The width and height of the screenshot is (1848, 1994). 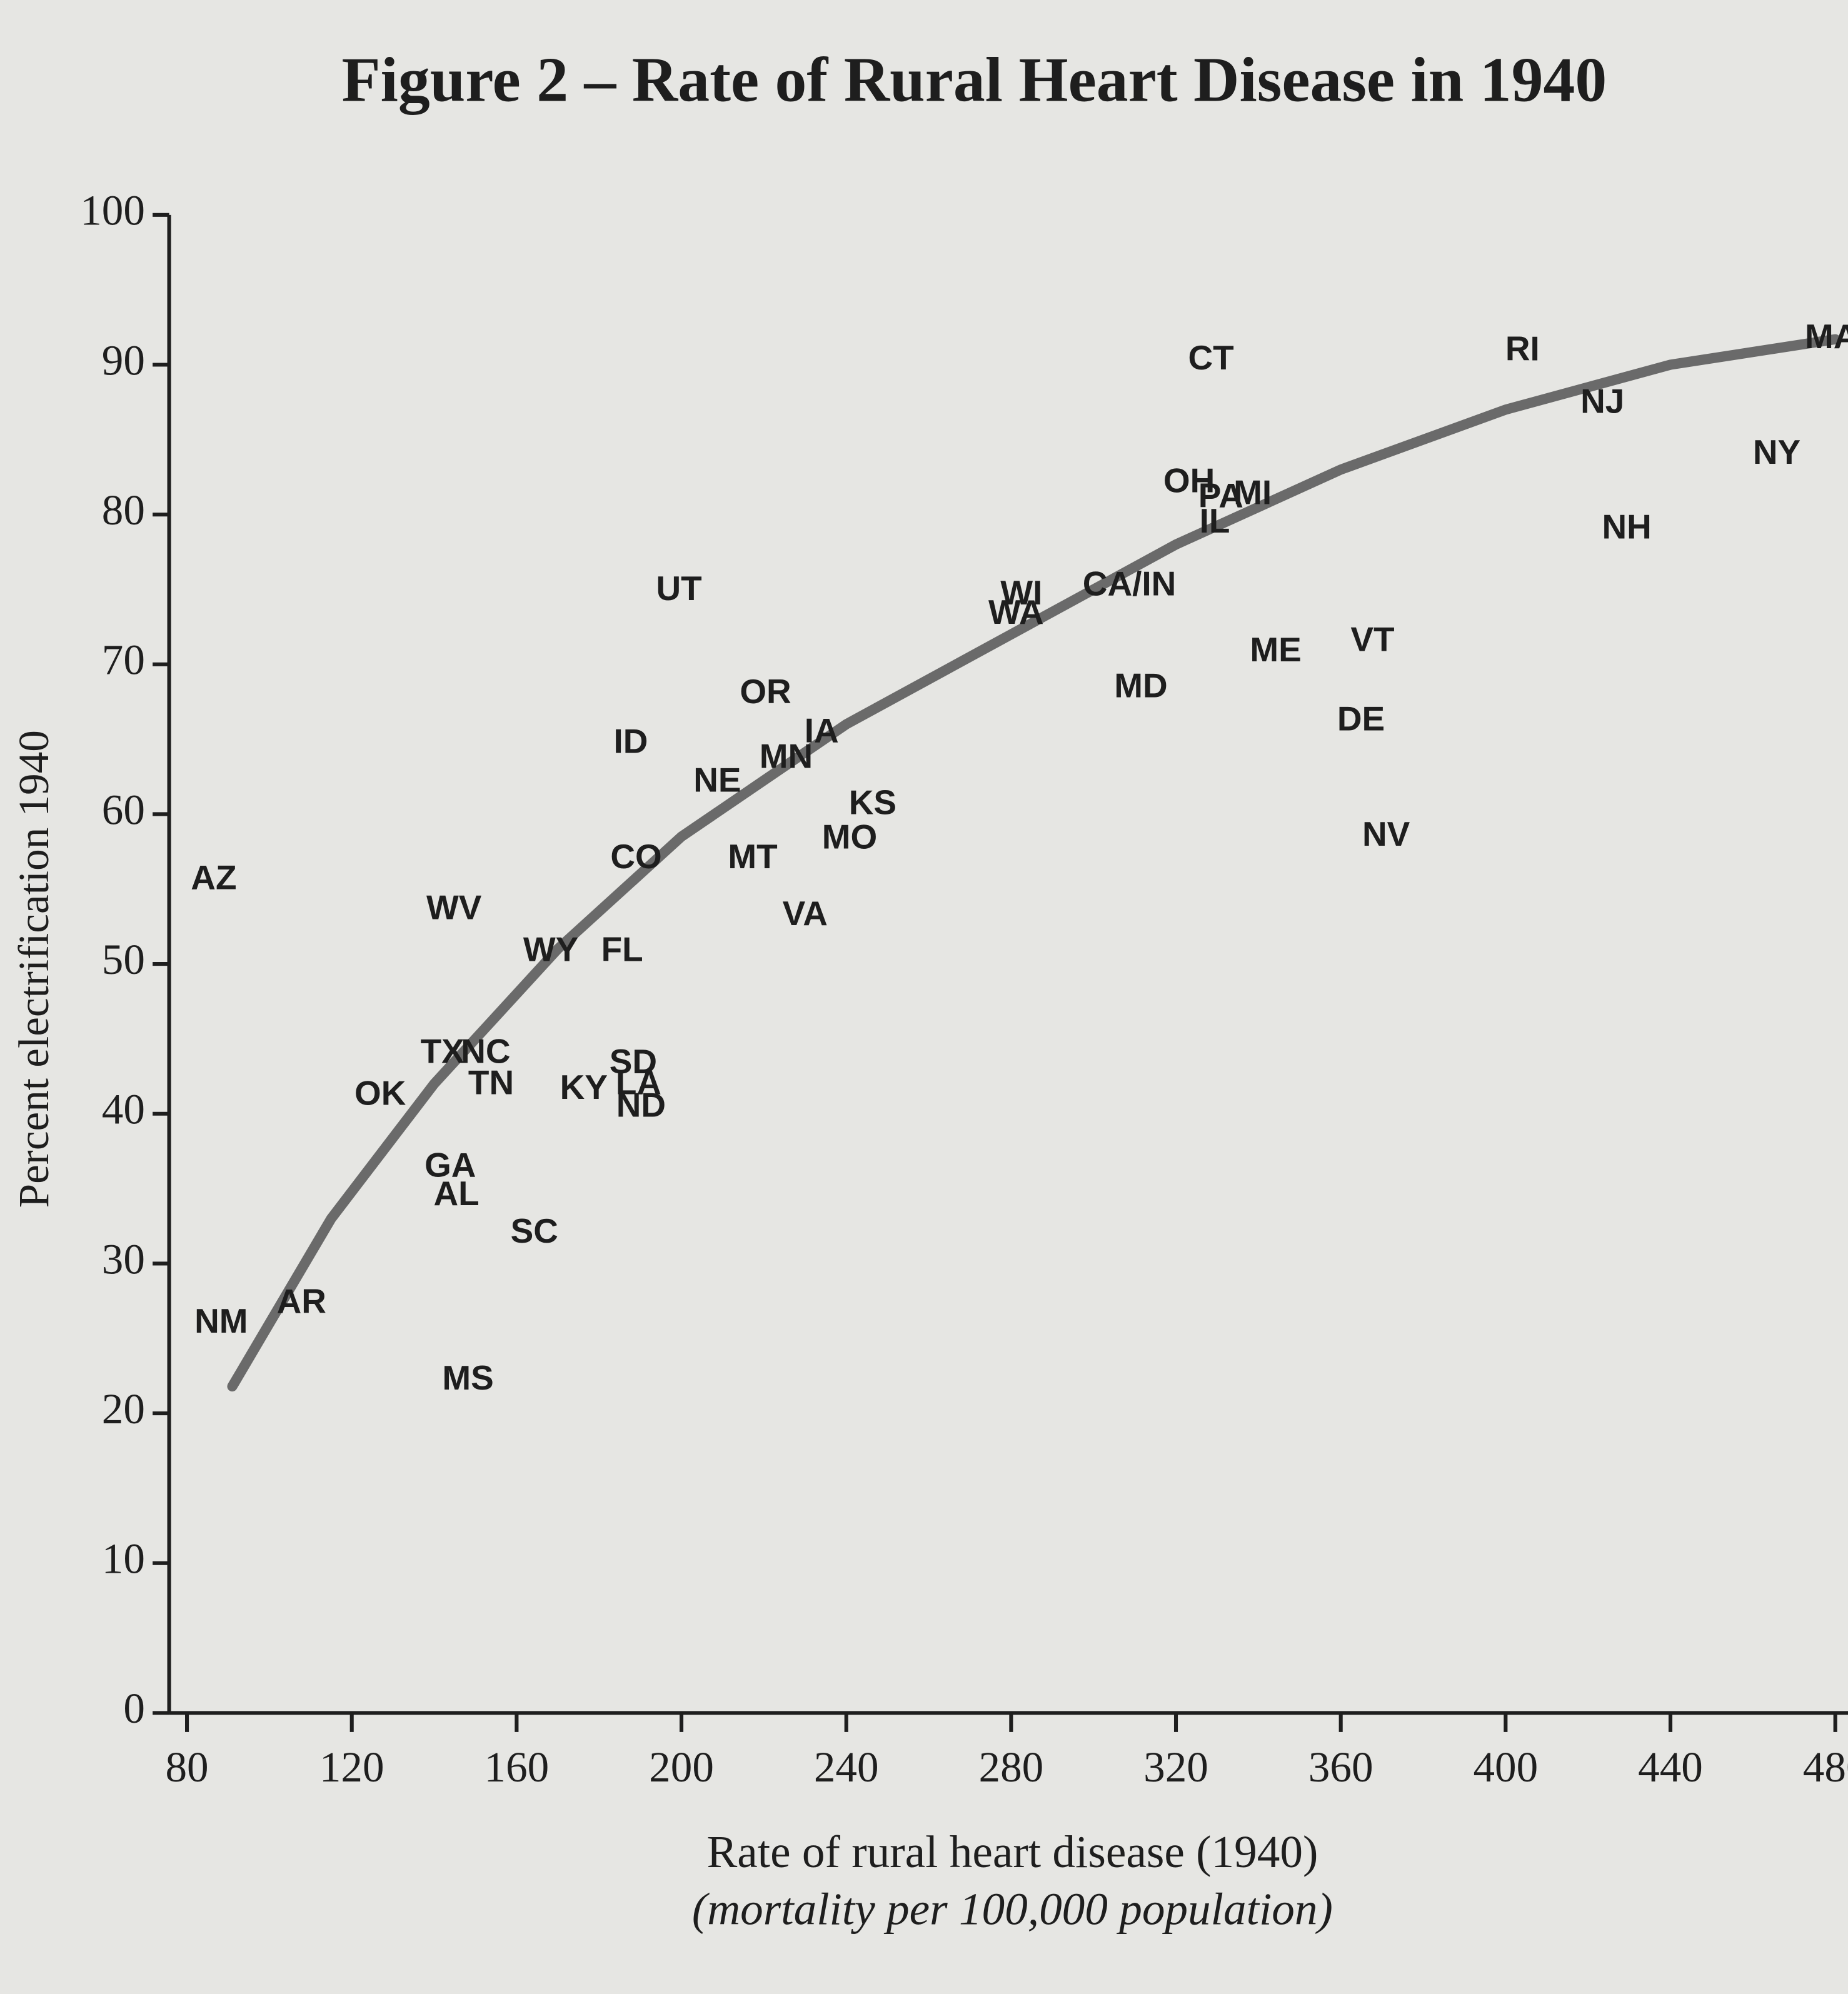 I want to click on state-point: ME, so click(x=1275, y=649).